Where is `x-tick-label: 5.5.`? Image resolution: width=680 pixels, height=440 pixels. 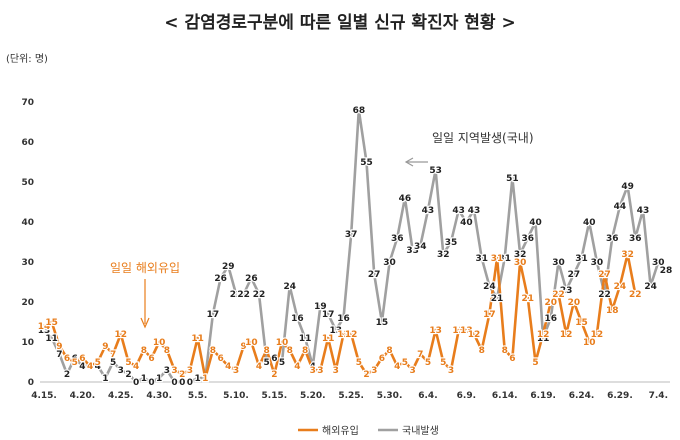 x-tick-label: 5.5. is located at coordinates (197, 396).